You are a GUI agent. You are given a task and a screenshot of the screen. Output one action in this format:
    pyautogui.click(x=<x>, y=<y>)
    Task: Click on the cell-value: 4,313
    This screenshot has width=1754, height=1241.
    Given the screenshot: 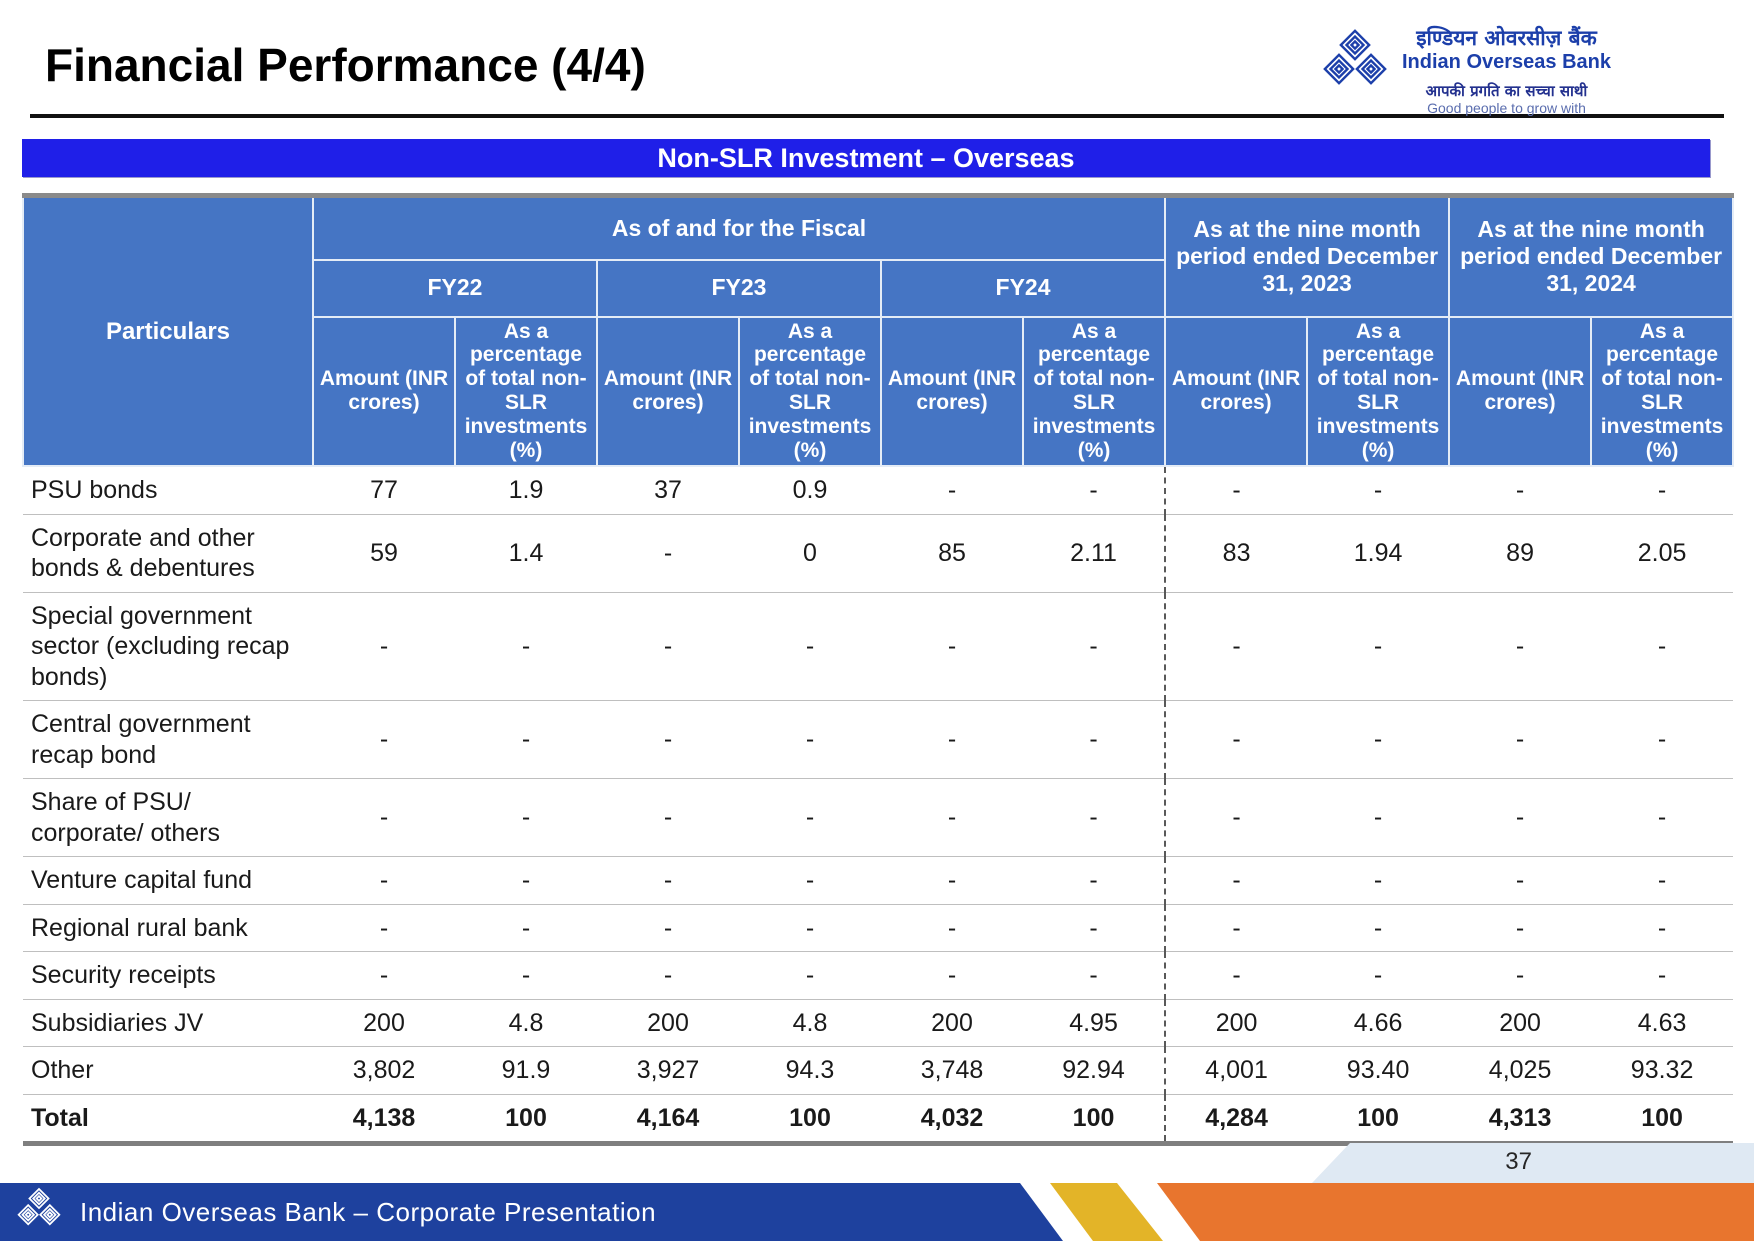 What is the action you would take?
    pyautogui.click(x=1520, y=1119)
    